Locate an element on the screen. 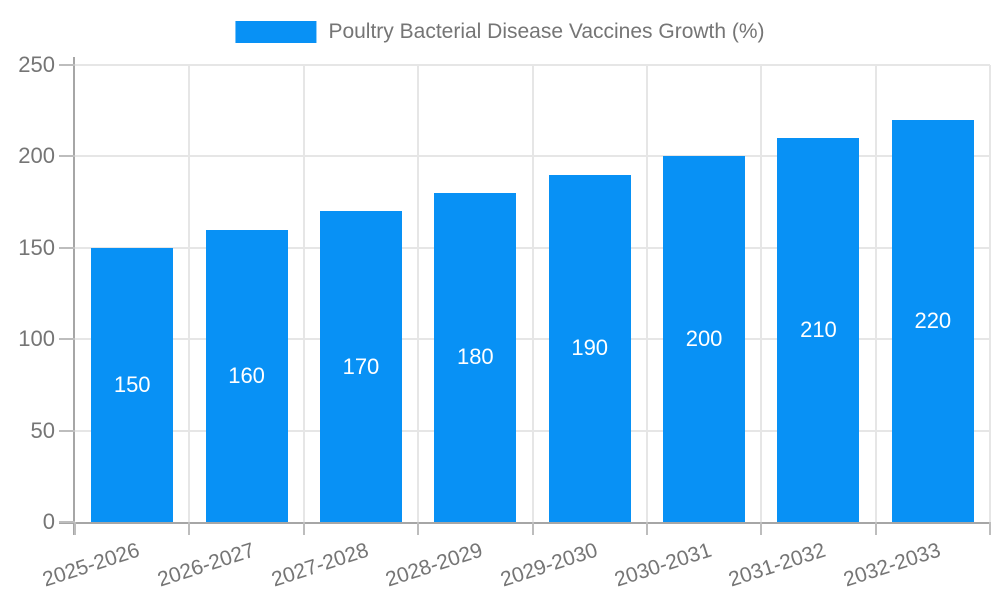  bar-value-label: 210 is located at coordinates (818, 330).